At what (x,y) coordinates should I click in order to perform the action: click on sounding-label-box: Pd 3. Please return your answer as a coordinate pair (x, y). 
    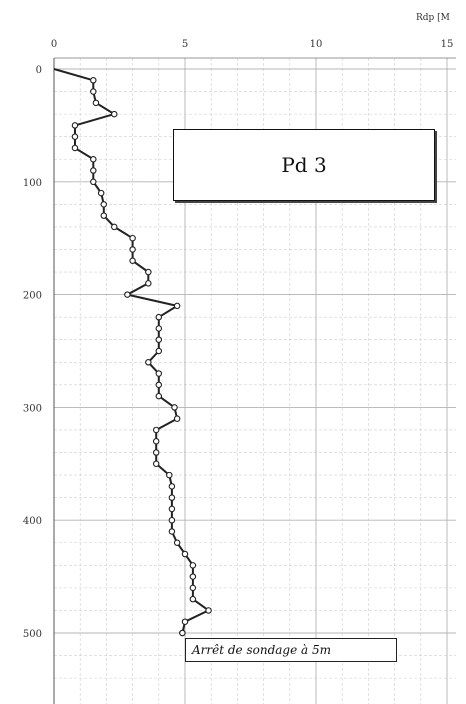
    Looking at the image, I should click on (304, 165).